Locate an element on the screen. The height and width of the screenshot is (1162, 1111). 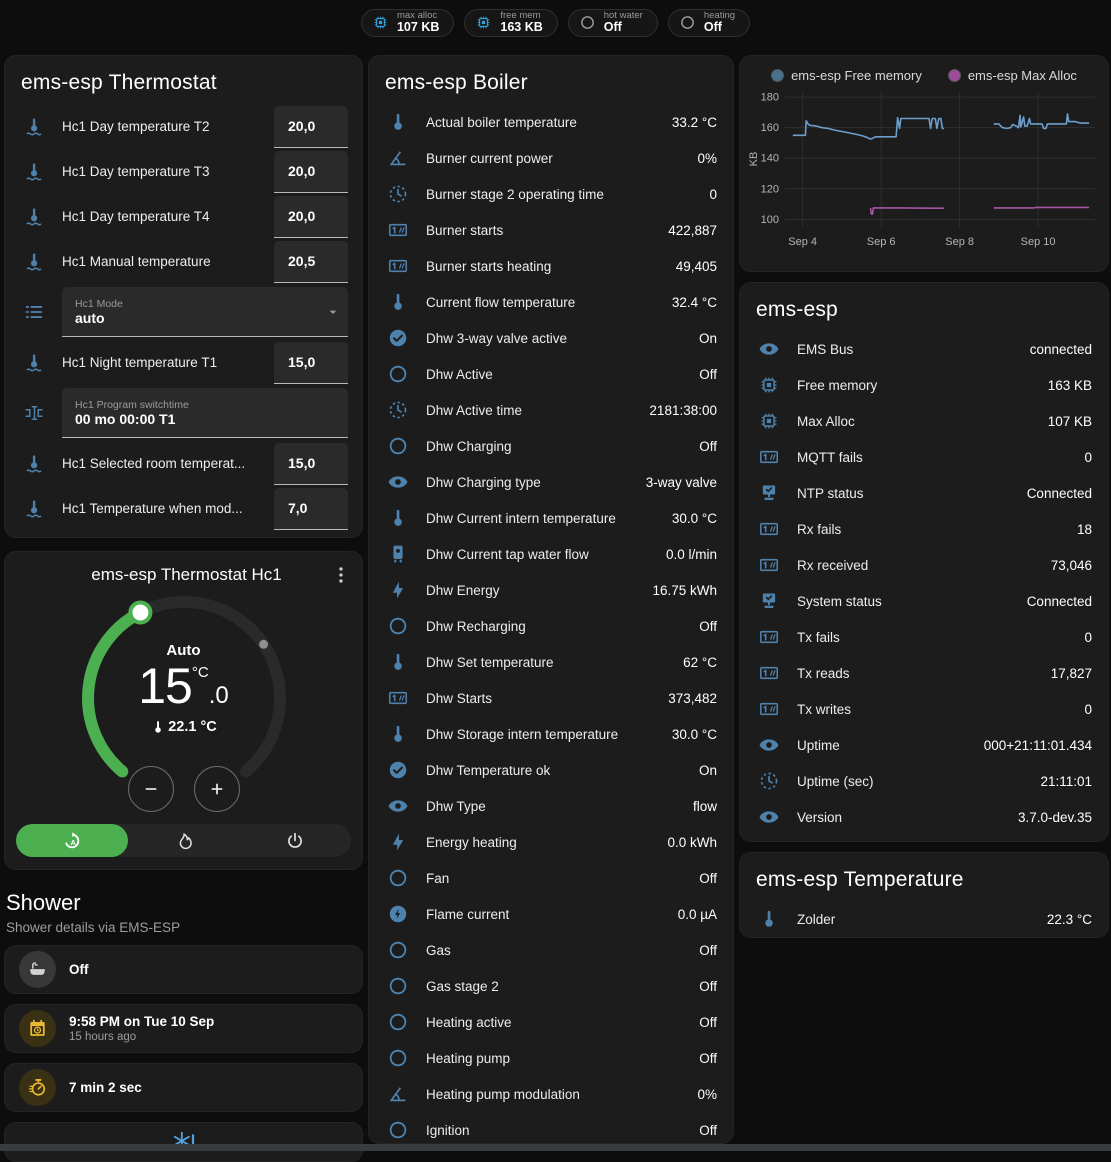
badge-max-alloc: max alloc 107 KB is located at coordinates (407, 22).